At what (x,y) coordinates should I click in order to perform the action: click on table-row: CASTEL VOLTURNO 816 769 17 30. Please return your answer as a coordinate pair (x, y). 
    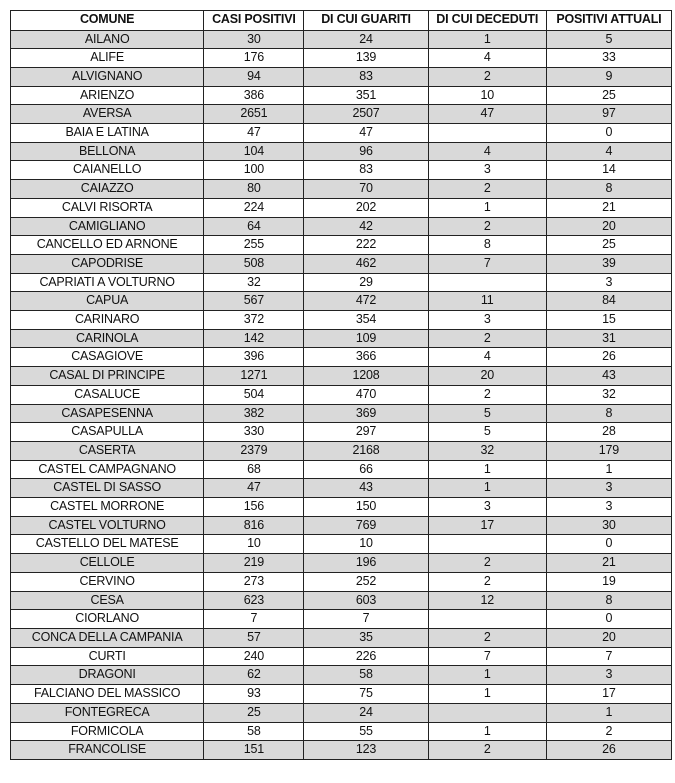
    Looking at the image, I should click on (341, 525).